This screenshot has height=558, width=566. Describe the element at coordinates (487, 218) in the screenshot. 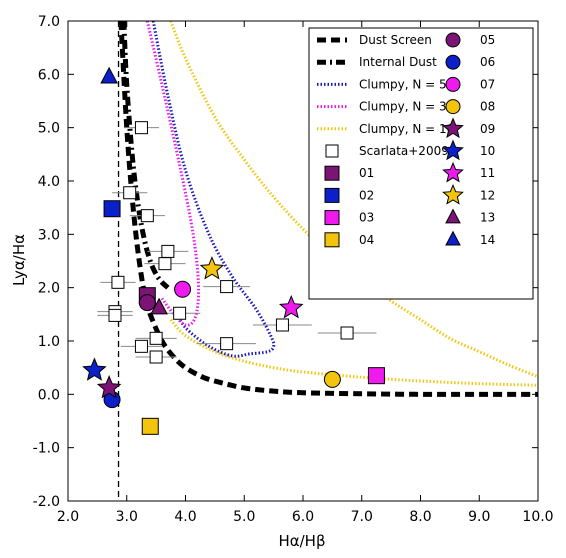

I see `legend-label: 13` at that location.